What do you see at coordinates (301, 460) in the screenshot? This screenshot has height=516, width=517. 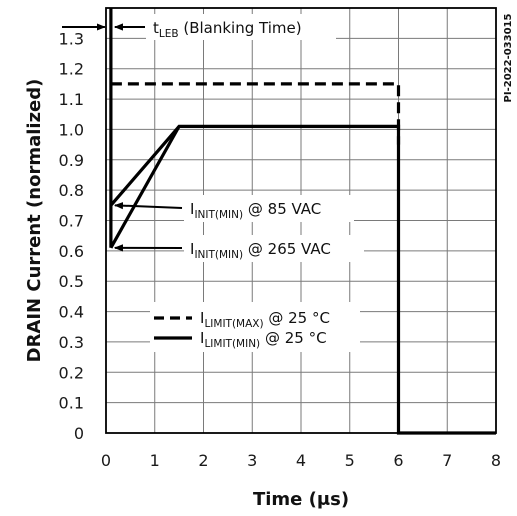 I see `x-tick-label: 4` at bounding box center [301, 460].